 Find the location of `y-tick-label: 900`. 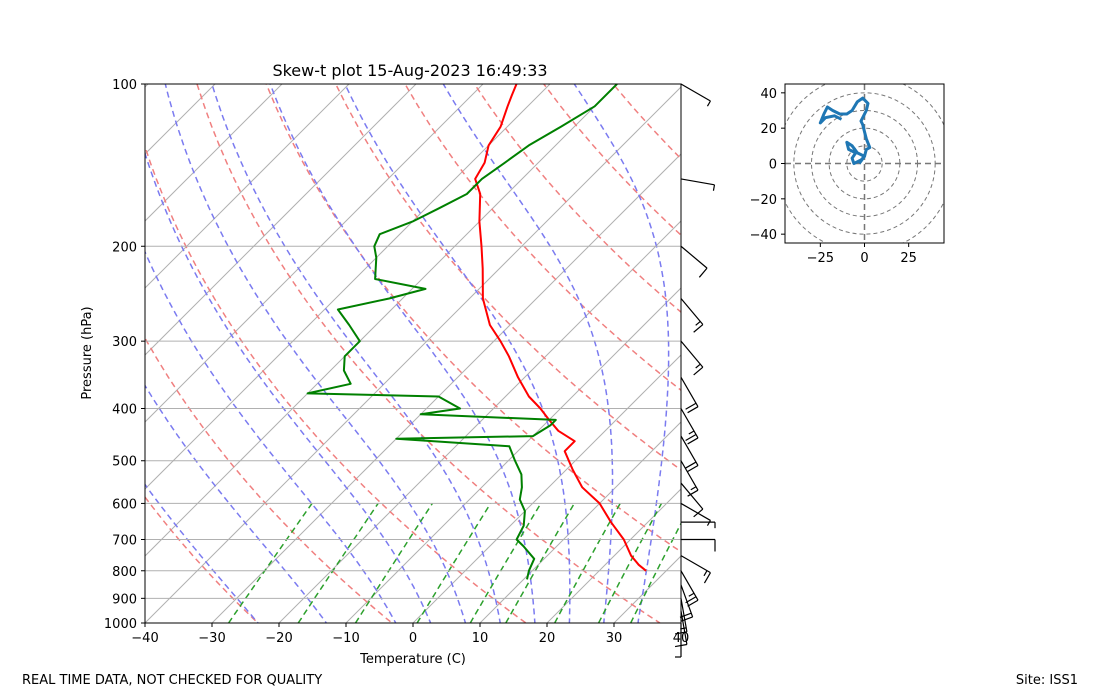

y-tick-label: 900 is located at coordinates (124, 599).